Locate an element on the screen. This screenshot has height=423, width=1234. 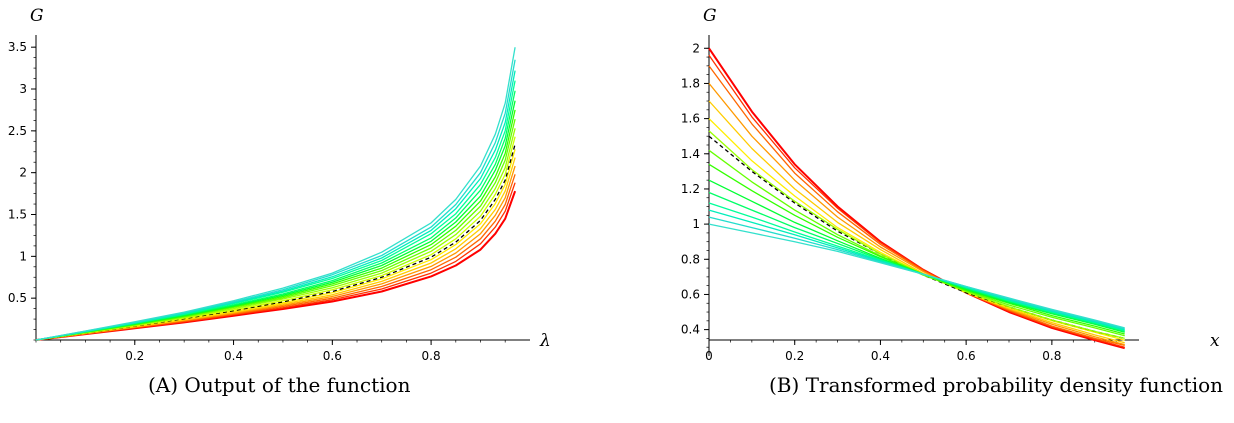
chart-a-x-tick-label: 0.6 is located at coordinates (332, 356).